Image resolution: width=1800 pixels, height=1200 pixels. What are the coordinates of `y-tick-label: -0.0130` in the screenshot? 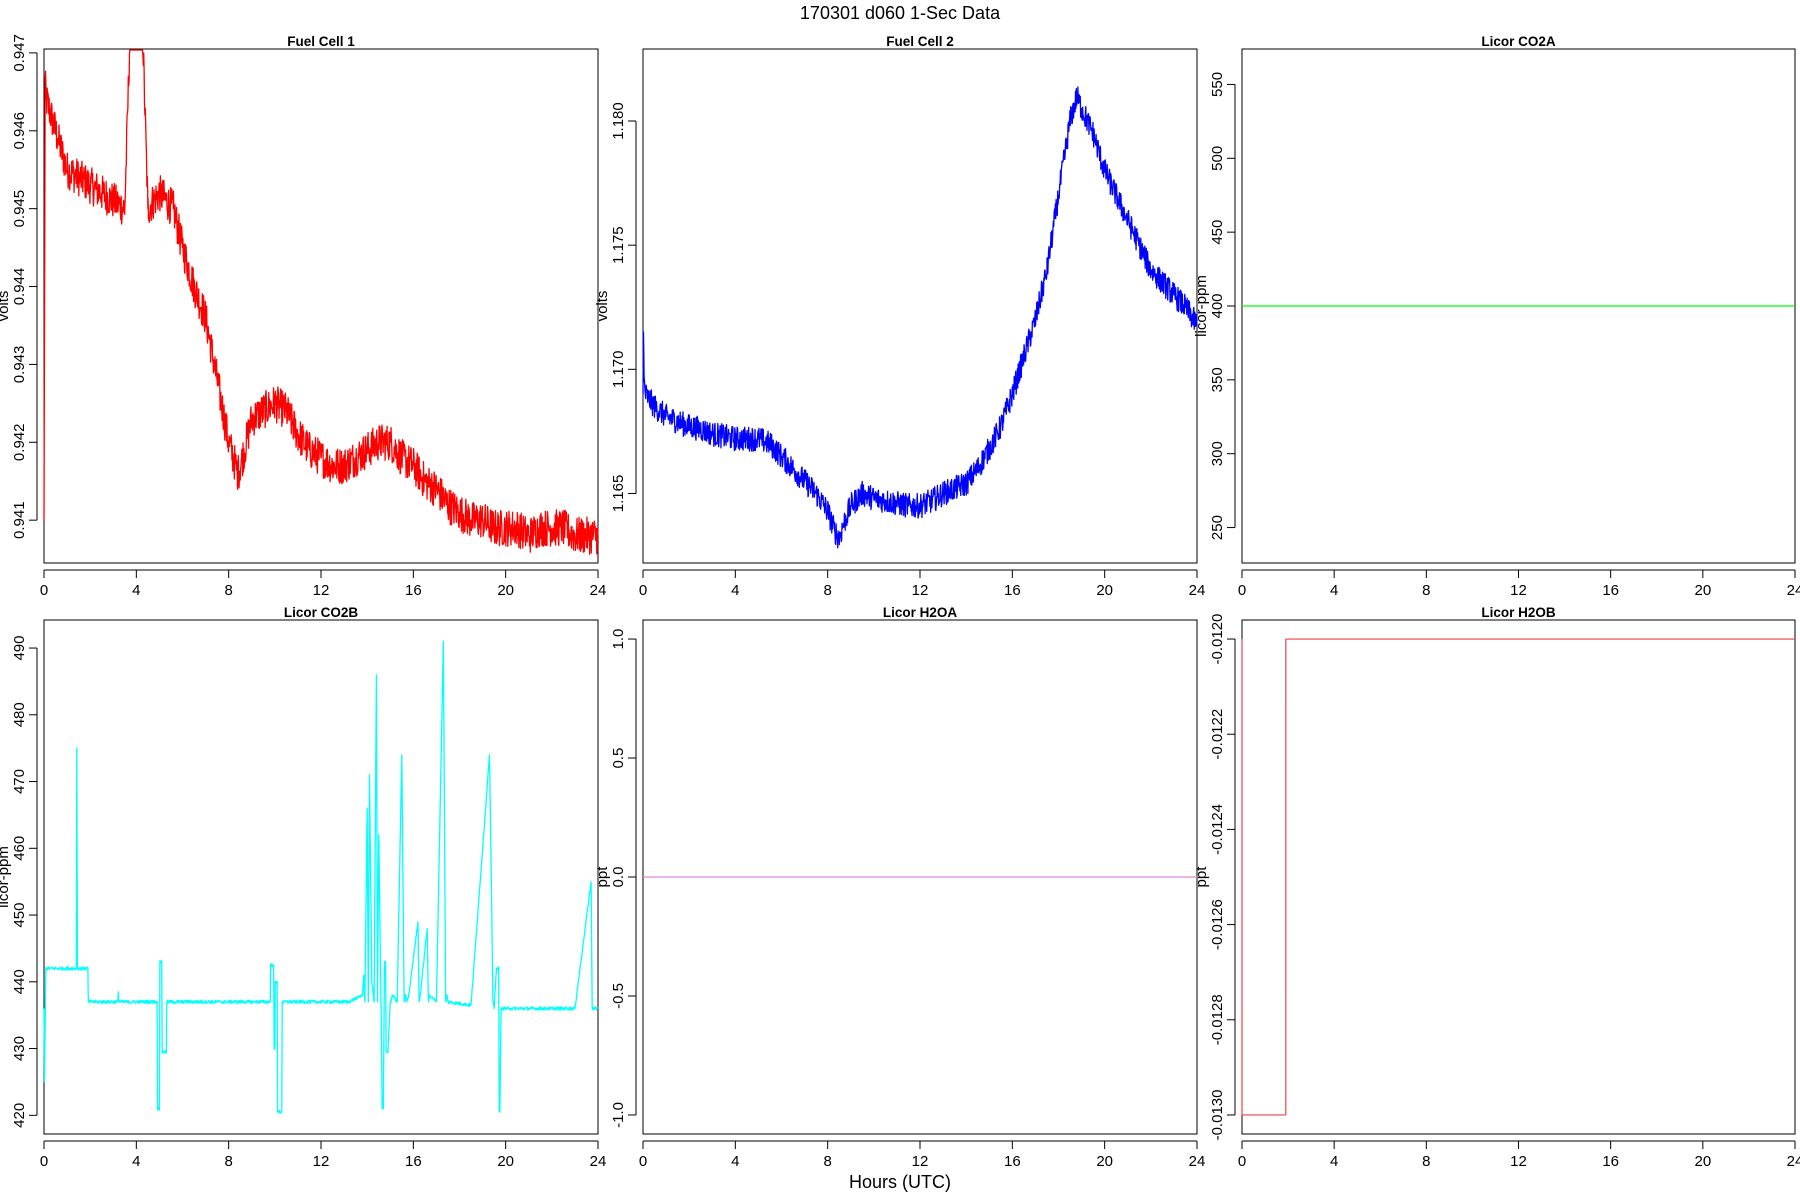 It's located at (1217, 1115).